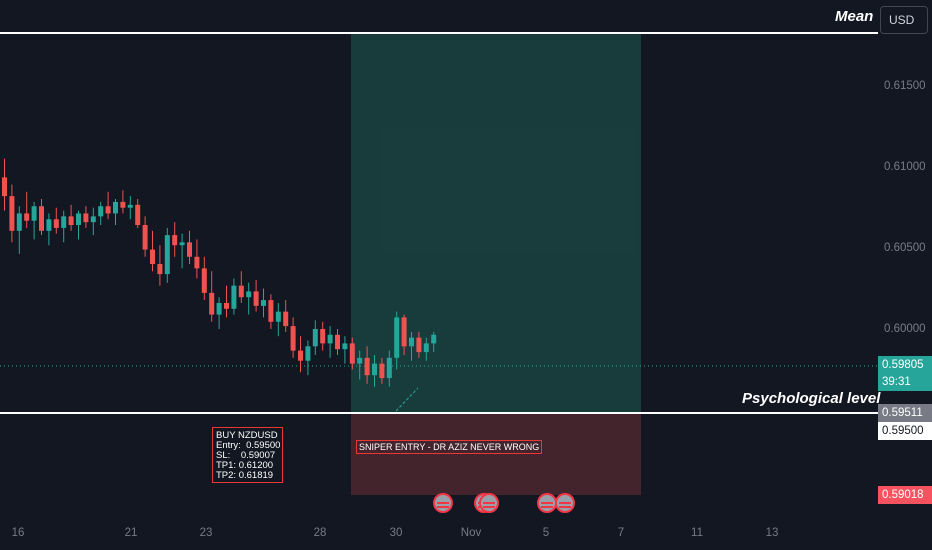 Image resolution: width=932 pixels, height=550 pixels. Describe the element at coordinates (621, 533) in the screenshot. I see `date-axis-label: 7` at that location.